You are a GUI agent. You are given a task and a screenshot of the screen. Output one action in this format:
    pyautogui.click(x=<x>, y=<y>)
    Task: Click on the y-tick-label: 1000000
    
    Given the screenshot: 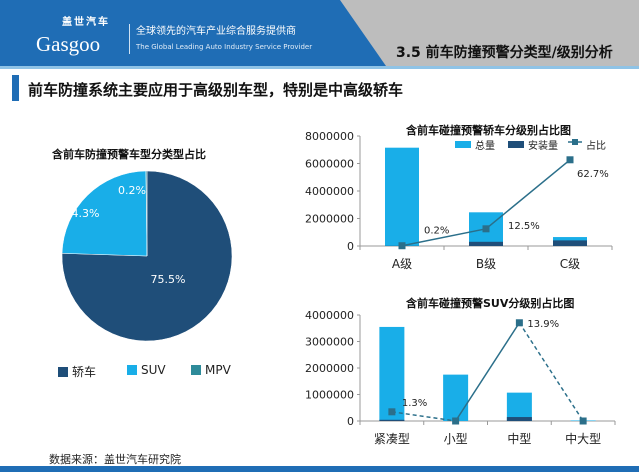 What is the action you would take?
    pyautogui.click(x=329, y=395)
    